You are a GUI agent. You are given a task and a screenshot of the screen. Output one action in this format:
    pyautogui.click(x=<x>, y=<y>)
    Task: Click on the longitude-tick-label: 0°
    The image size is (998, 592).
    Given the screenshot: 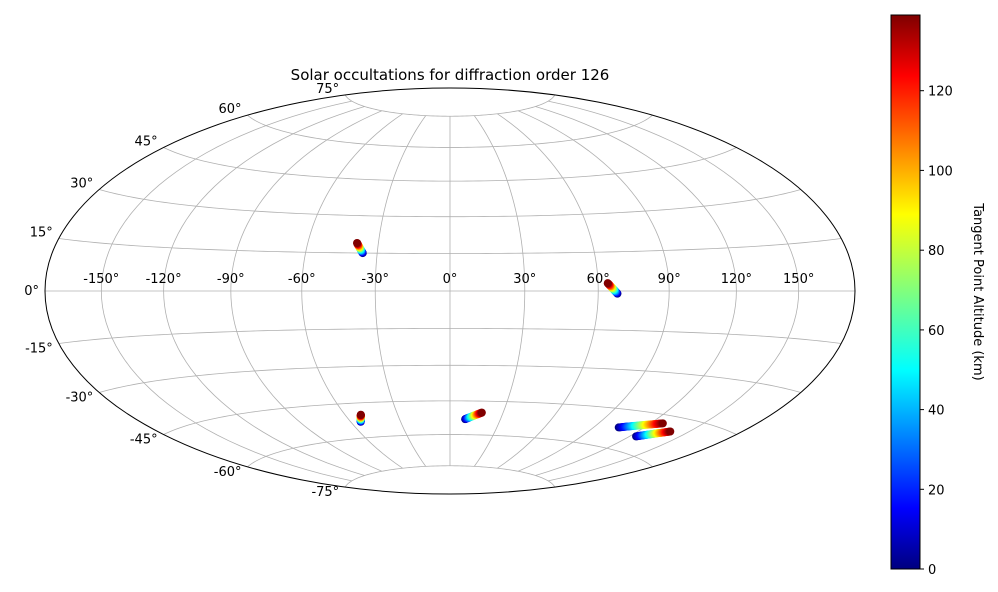 What is the action you would take?
    pyautogui.click(x=450, y=279)
    